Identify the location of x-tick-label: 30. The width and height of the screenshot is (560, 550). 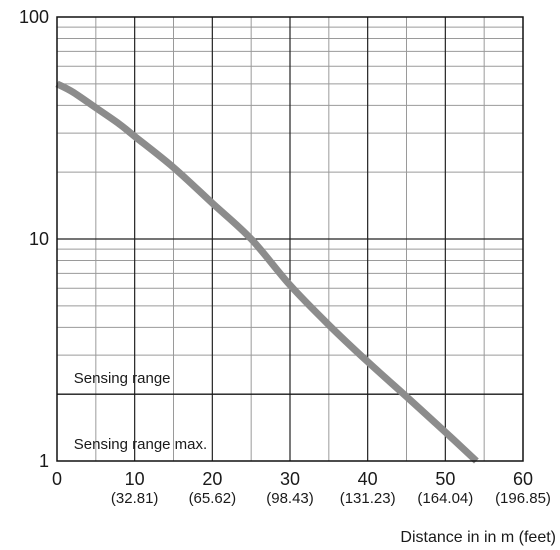
(290, 479).